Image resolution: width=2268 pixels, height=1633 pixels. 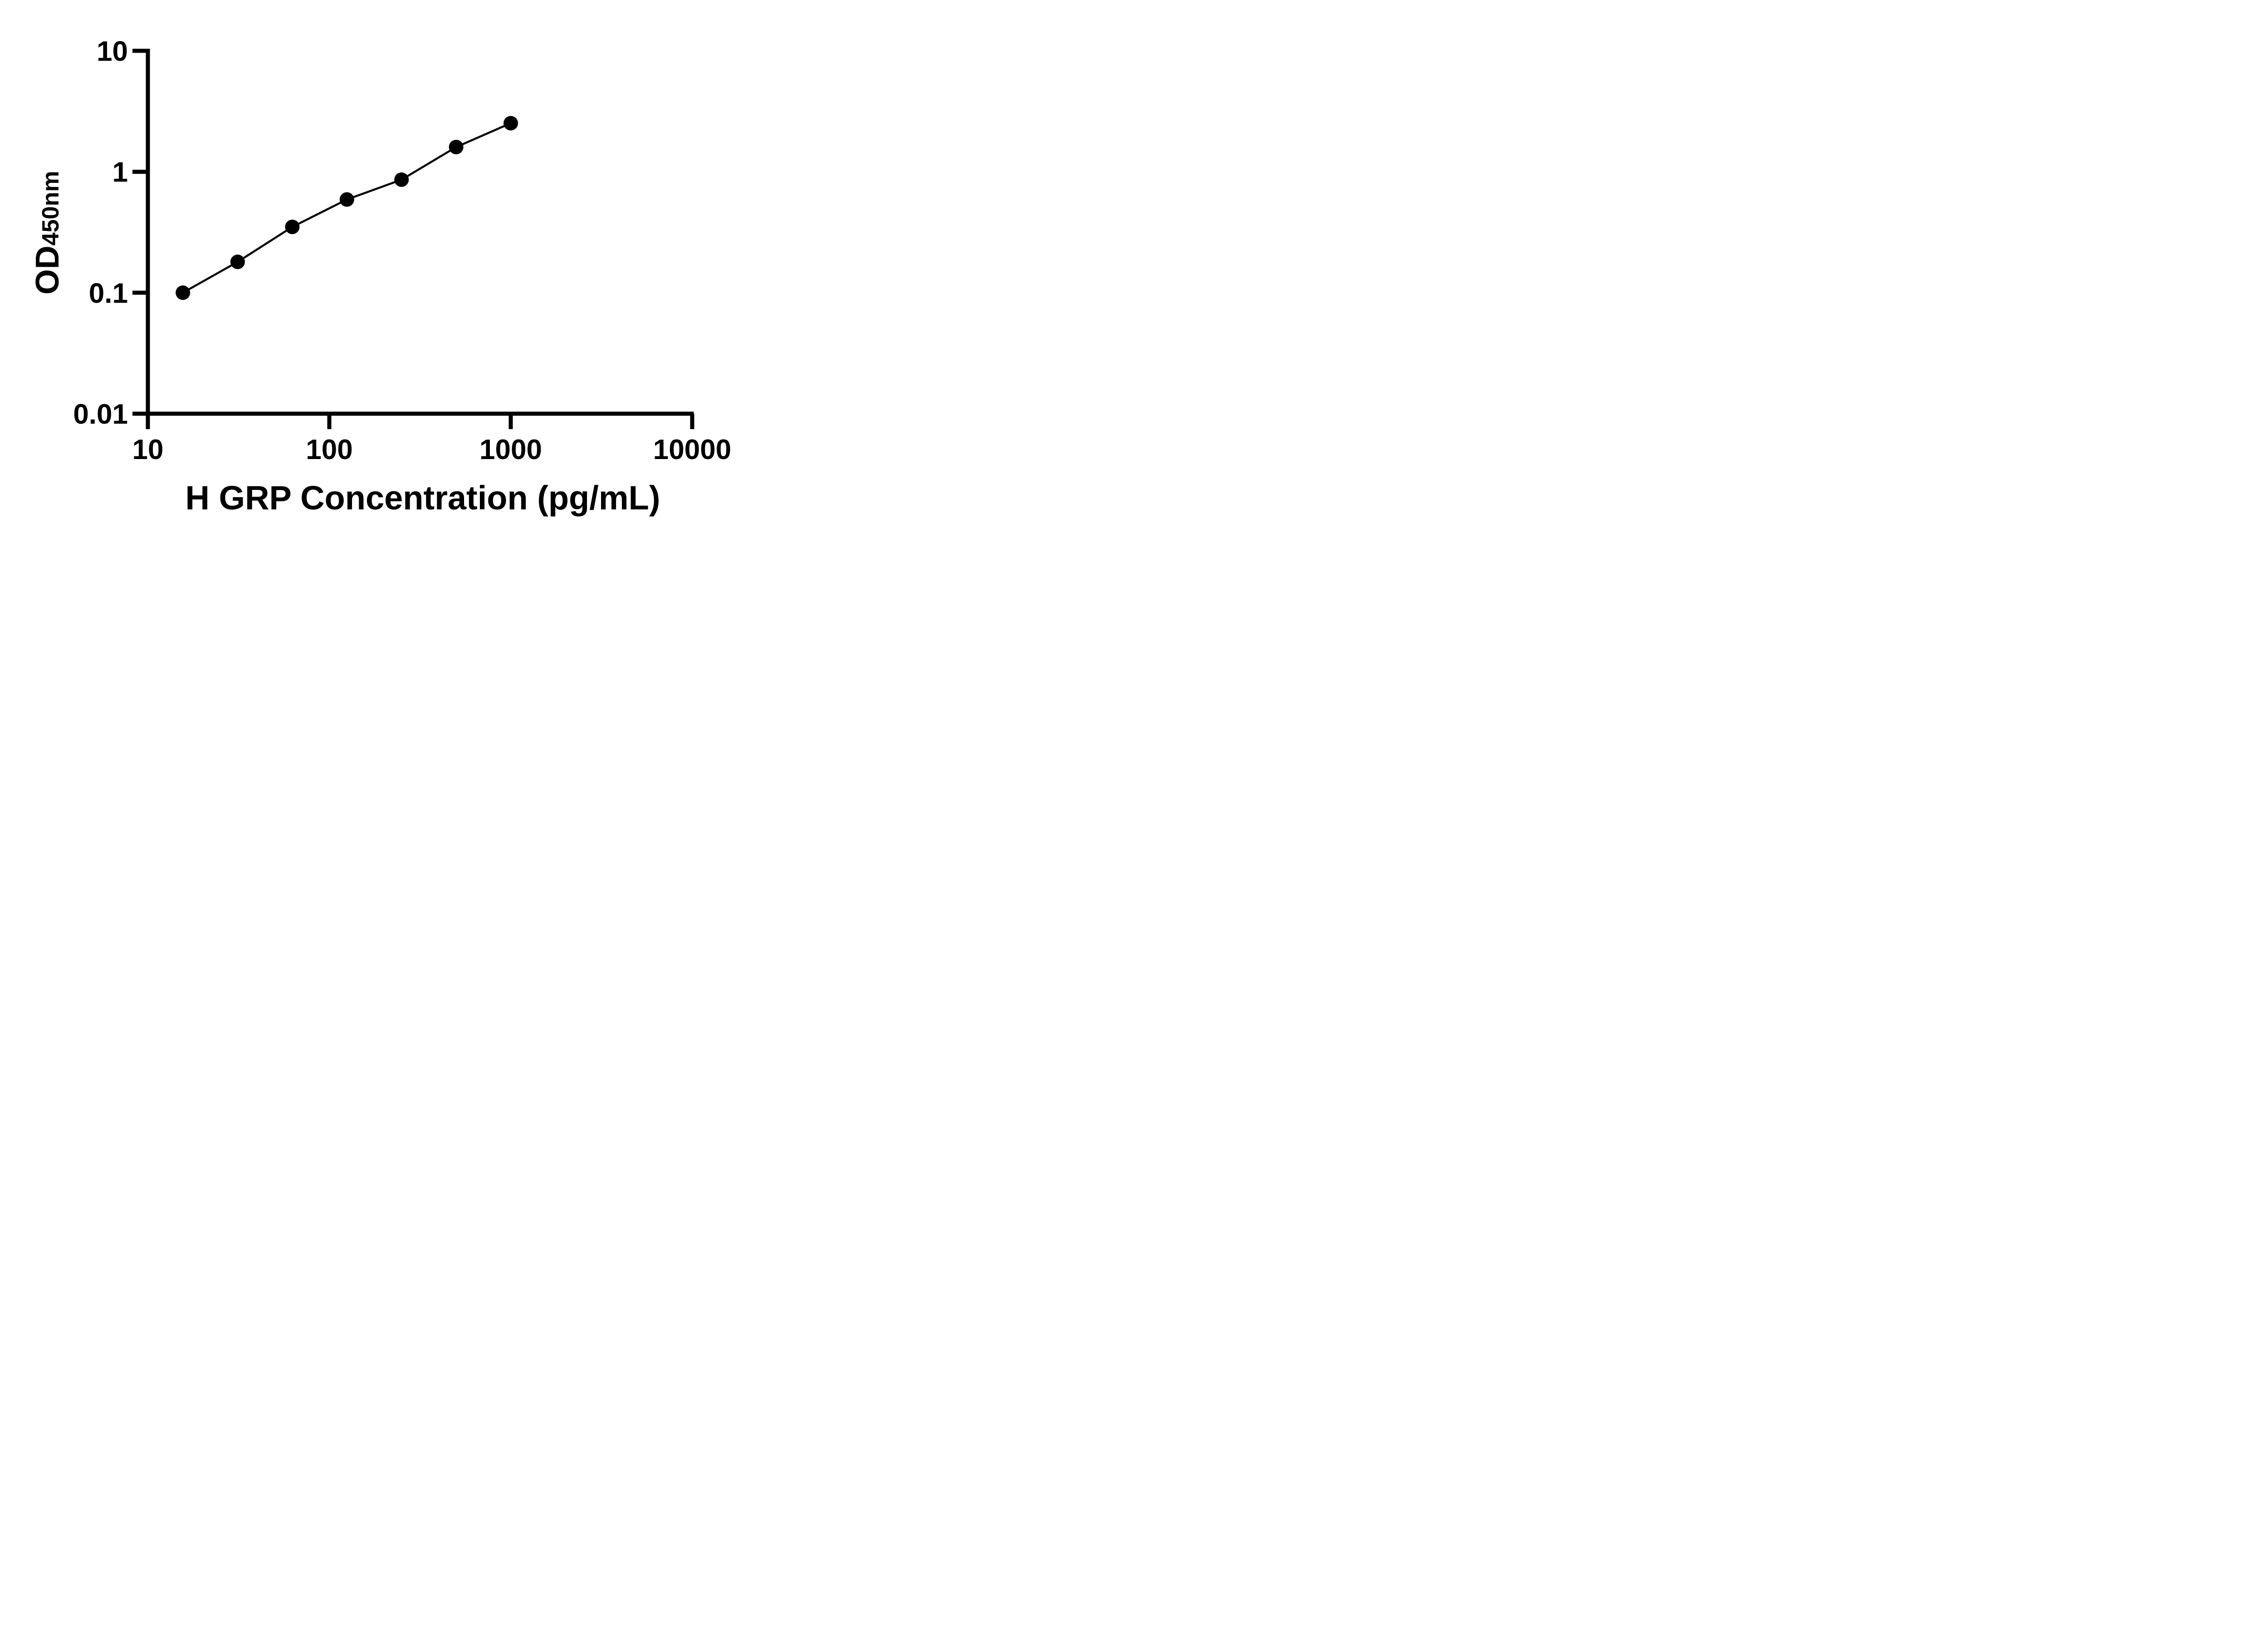 What do you see at coordinates (148, 449) in the screenshot?
I see `x-tick-label: 10` at bounding box center [148, 449].